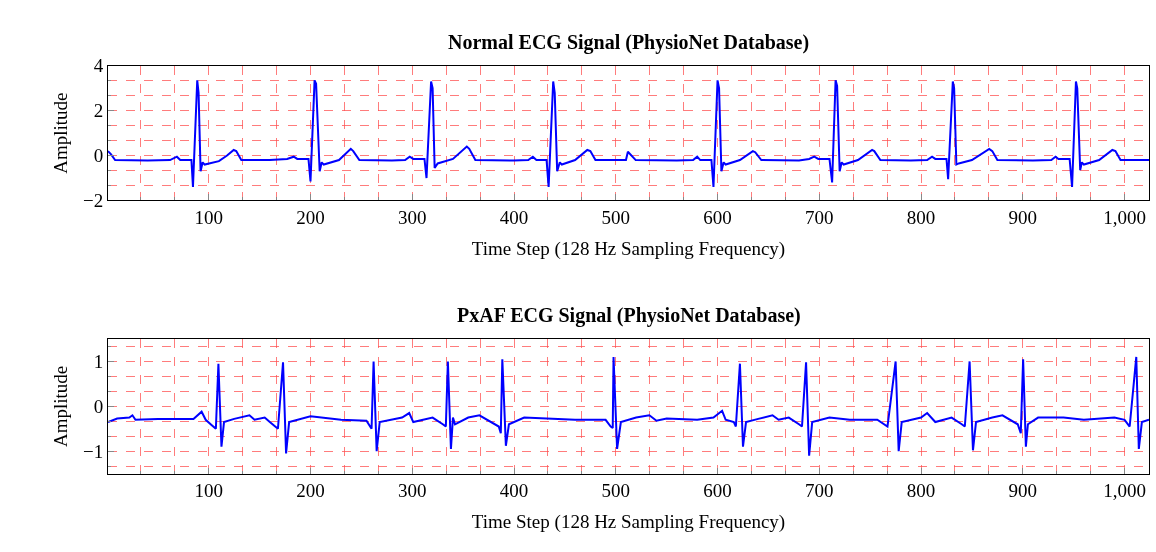  Describe the element at coordinates (93, 201) in the screenshot. I see `y-tick-label: −2` at that location.